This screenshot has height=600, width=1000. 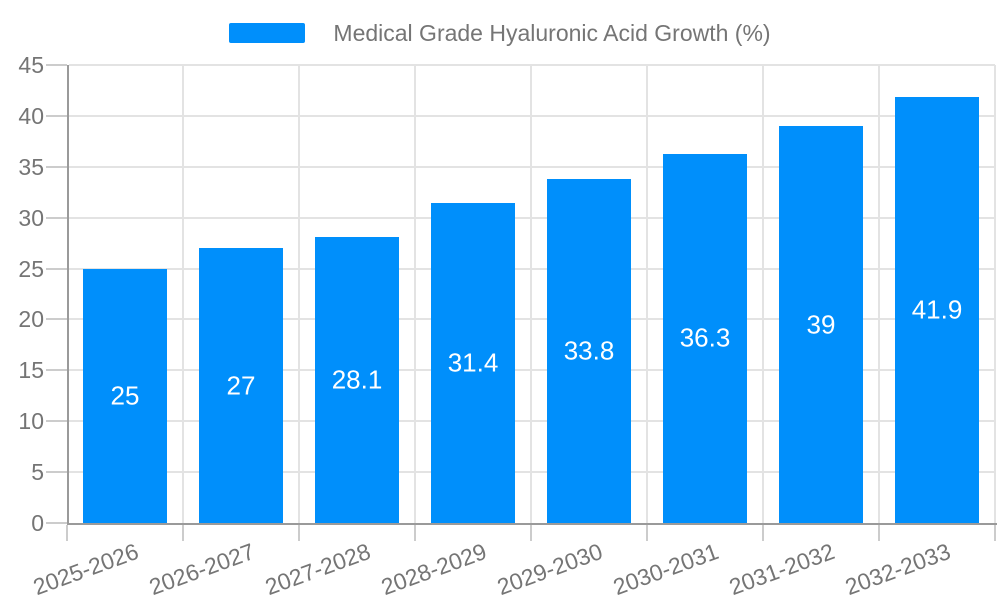 What do you see at coordinates (31, 65) in the screenshot?
I see `y-axis-label: 45` at bounding box center [31, 65].